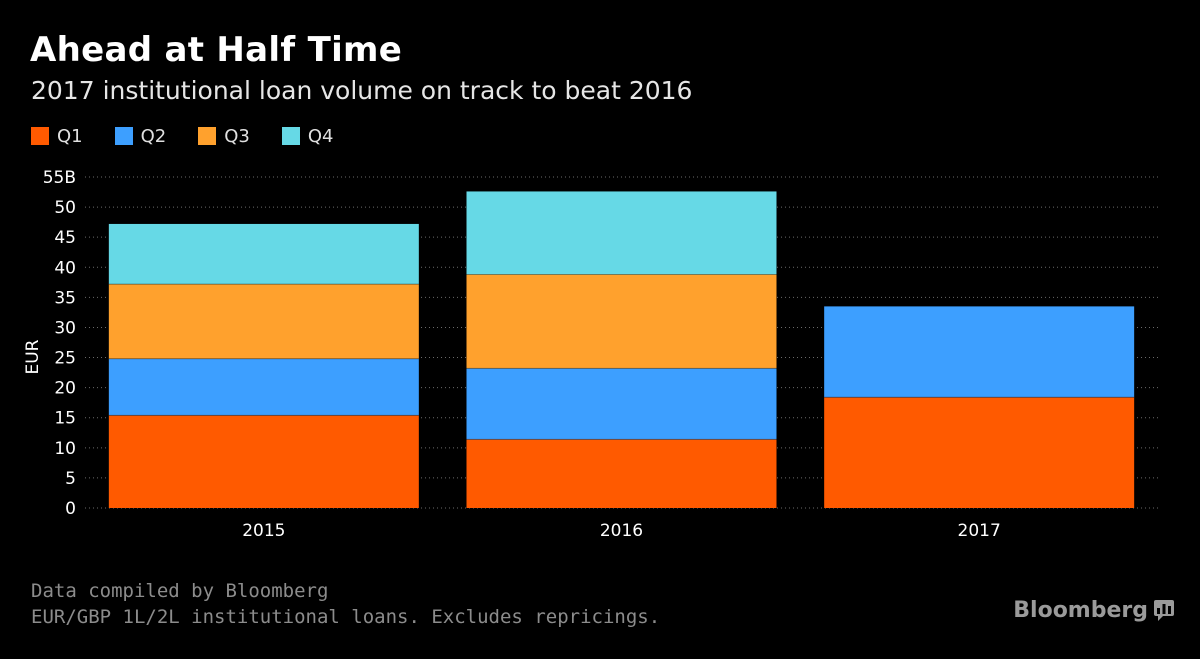 This screenshot has width=1200, height=659. I want to click on bloomberg-logo: Bloomberg, so click(1093, 610).